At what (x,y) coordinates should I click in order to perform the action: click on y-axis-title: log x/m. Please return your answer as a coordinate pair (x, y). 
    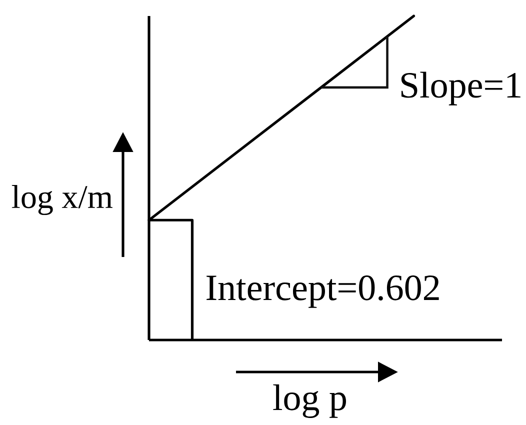
    Looking at the image, I should click on (62, 200).